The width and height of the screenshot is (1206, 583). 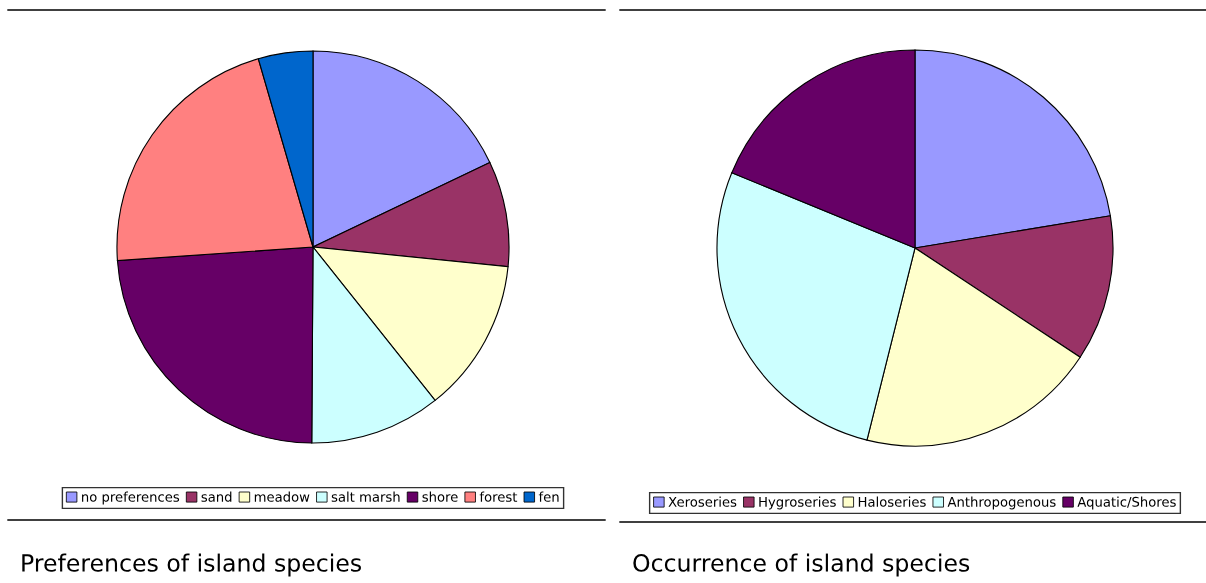 I want to click on legend-label: Aquatic/Shores, so click(x=1126, y=503).